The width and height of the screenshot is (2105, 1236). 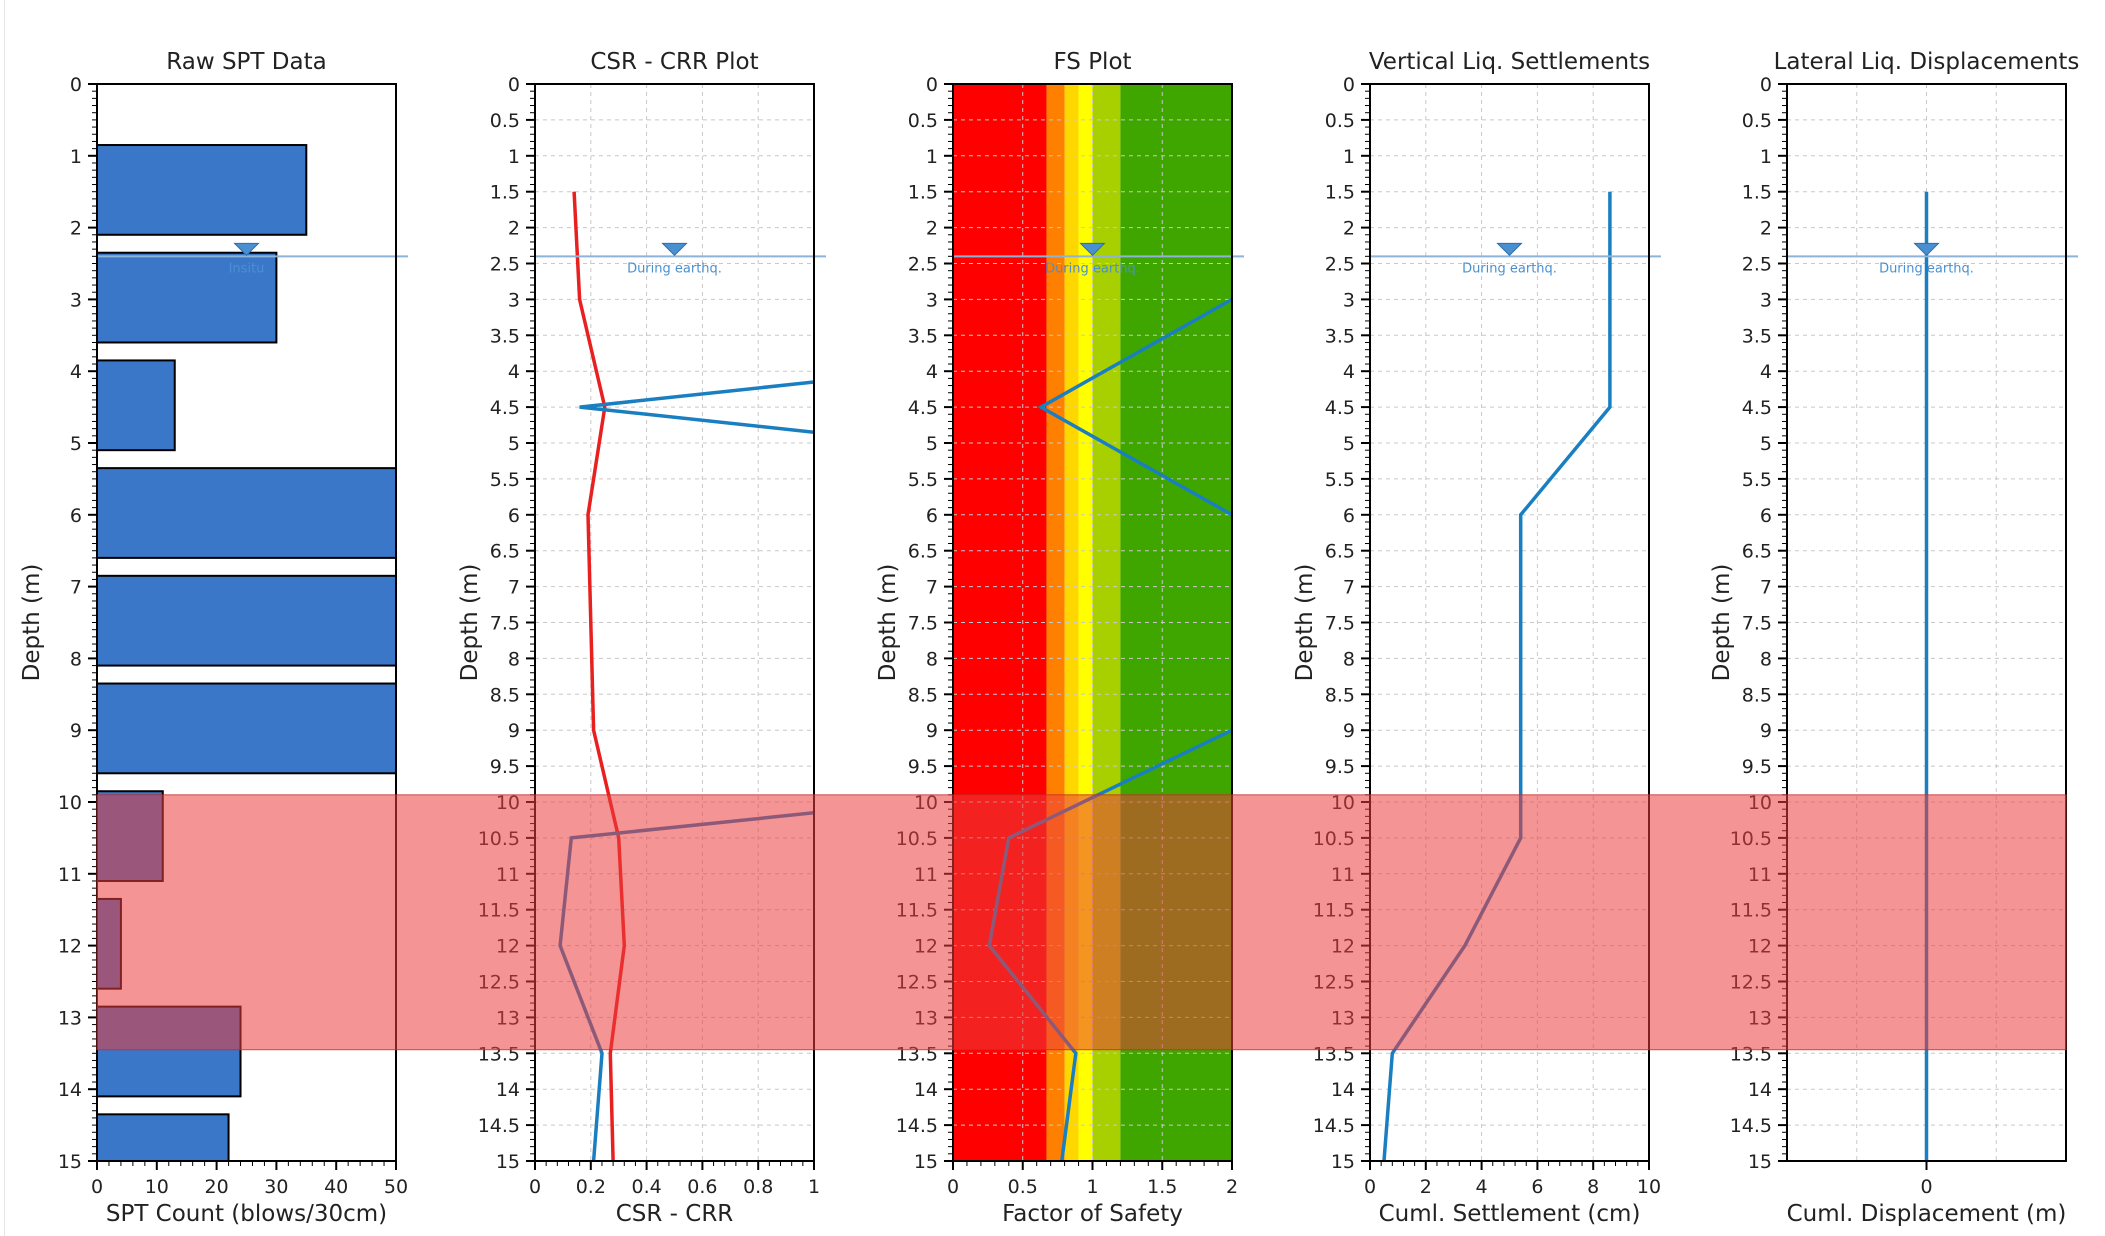 What do you see at coordinates (674, 62) in the screenshot?
I see `plot-title: CSR - CRR Plot` at bounding box center [674, 62].